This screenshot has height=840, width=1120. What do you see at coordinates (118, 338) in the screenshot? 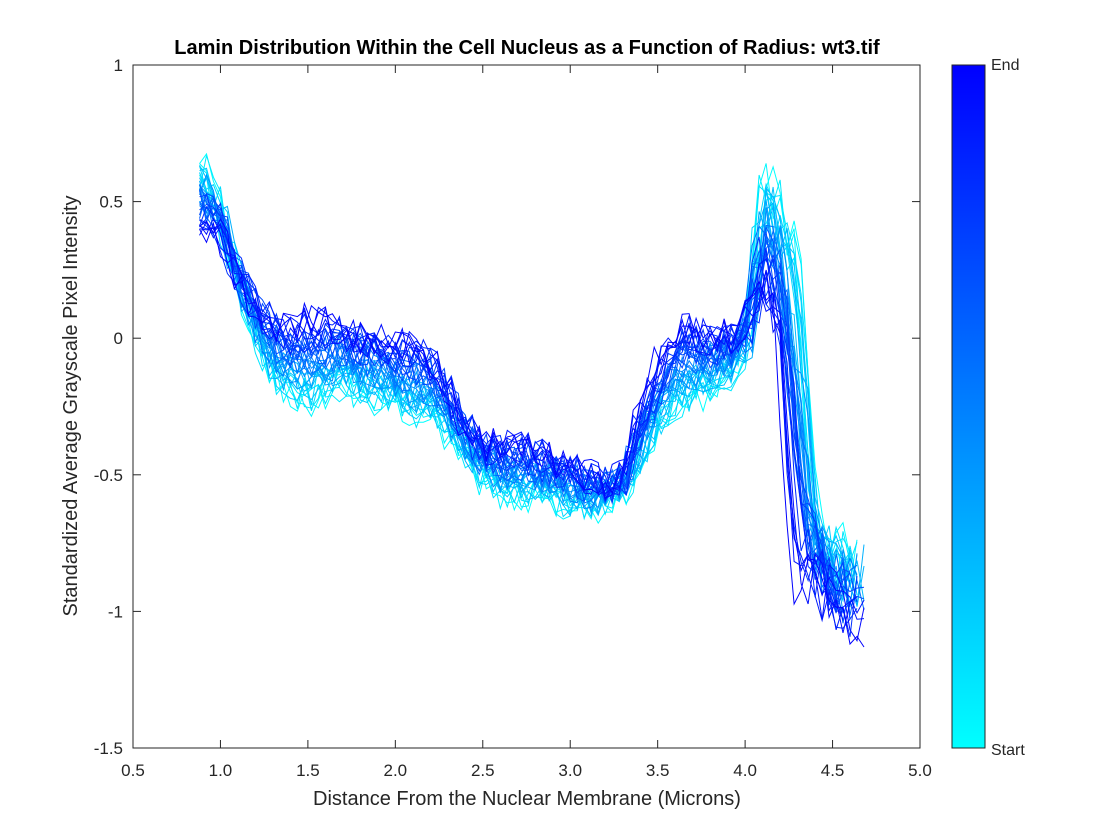
I see `y-tick-label: 0` at bounding box center [118, 338].